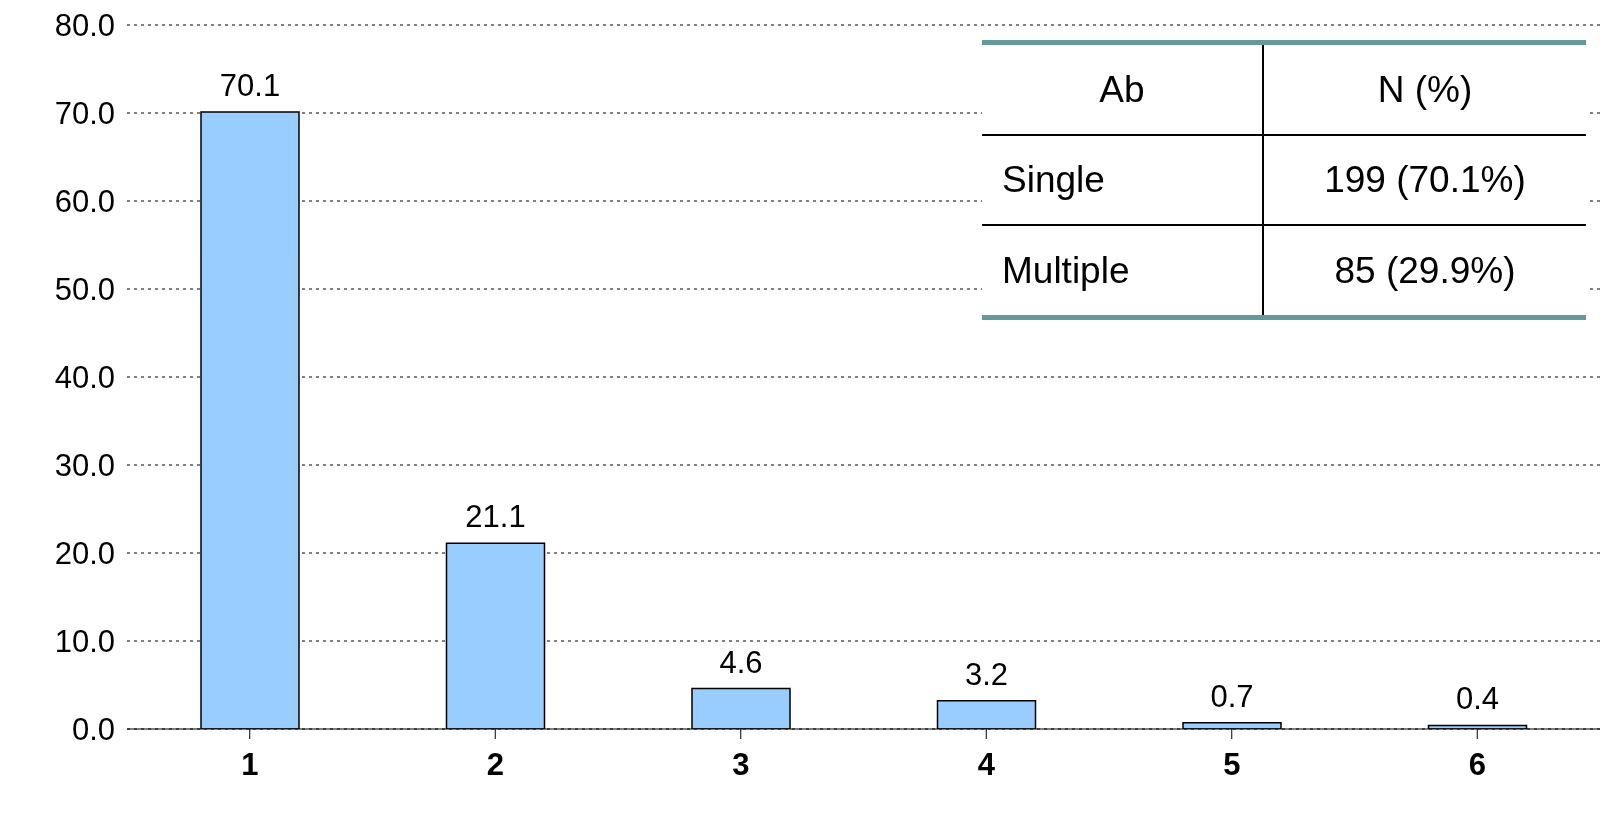 This screenshot has height=819, width=1600. What do you see at coordinates (84, 114) in the screenshot?
I see `y-tick-label: 70.0` at bounding box center [84, 114].